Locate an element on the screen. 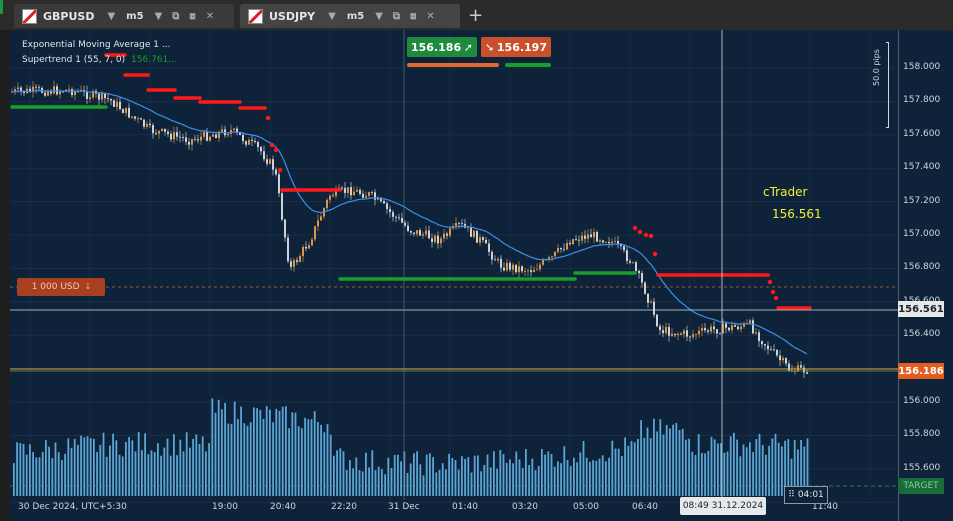 The width and height of the screenshot is (953, 521). add-tab-button: + is located at coordinates (476, 15).